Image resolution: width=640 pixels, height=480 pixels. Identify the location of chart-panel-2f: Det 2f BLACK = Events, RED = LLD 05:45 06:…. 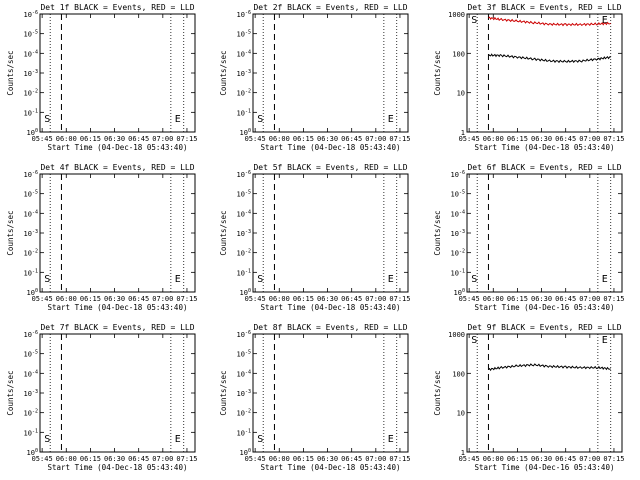
(314, 77).